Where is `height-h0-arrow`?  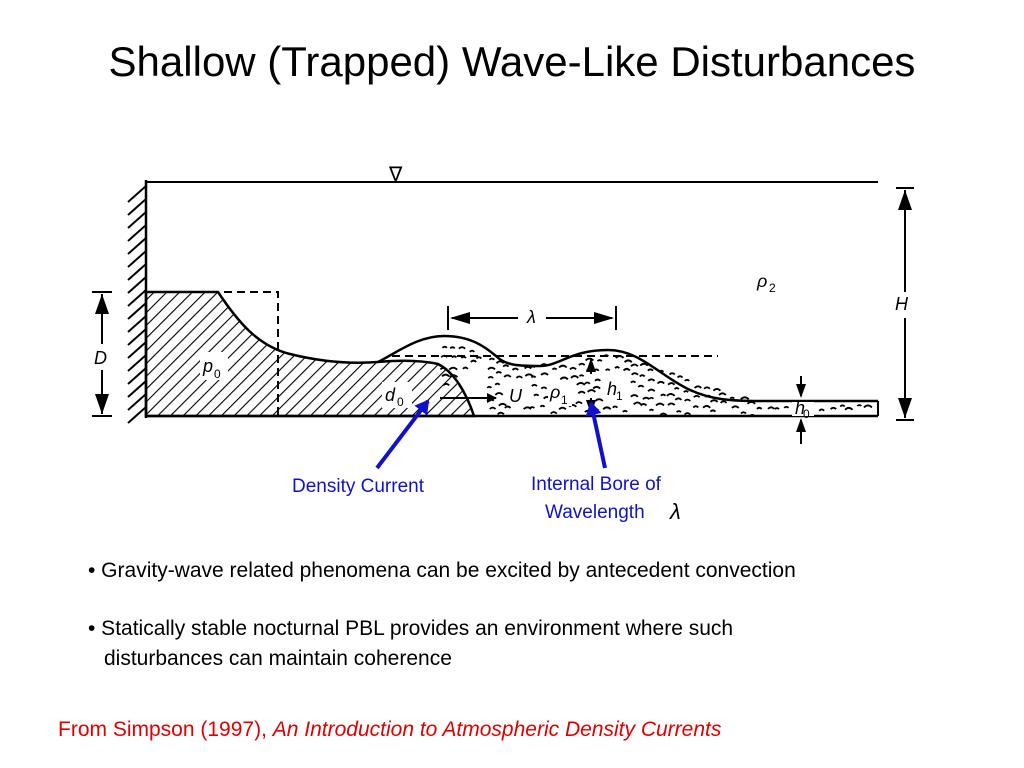
height-h0-arrow is located at coordinates (801, 410).